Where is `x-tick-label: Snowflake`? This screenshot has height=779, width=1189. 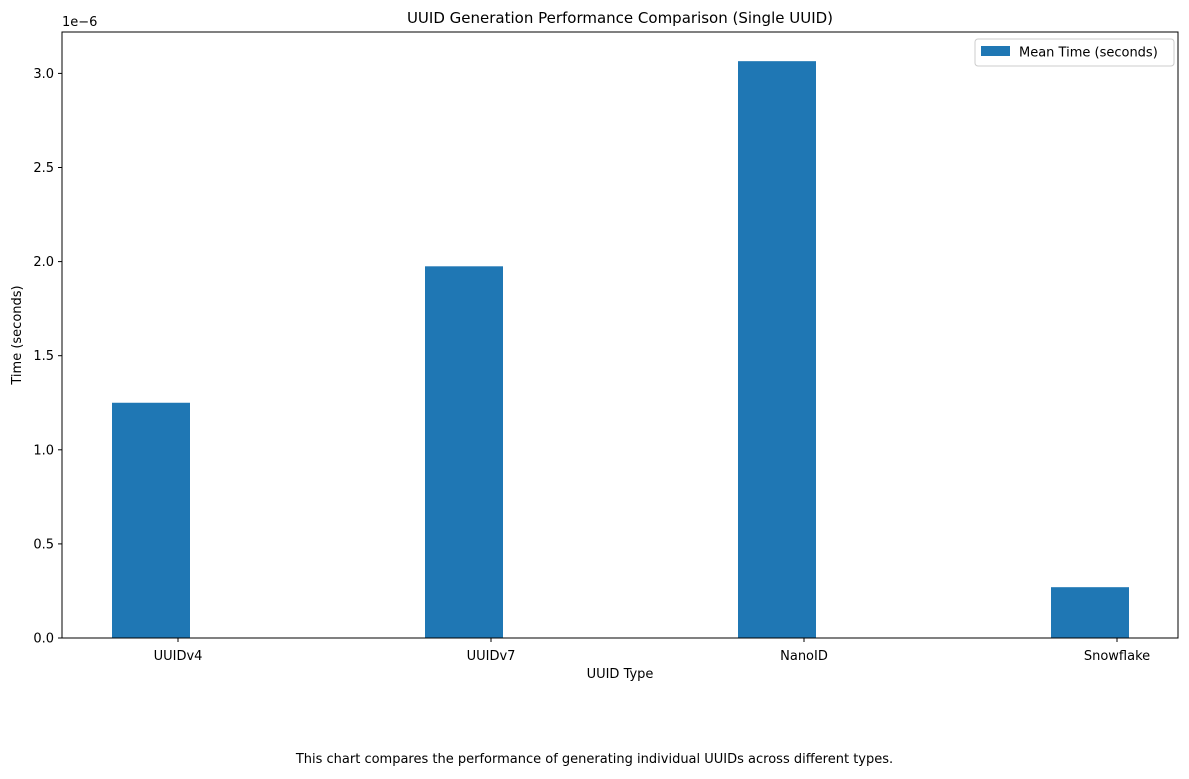 x-tick-label: Snowflake is located at coordinates (1117, 656).